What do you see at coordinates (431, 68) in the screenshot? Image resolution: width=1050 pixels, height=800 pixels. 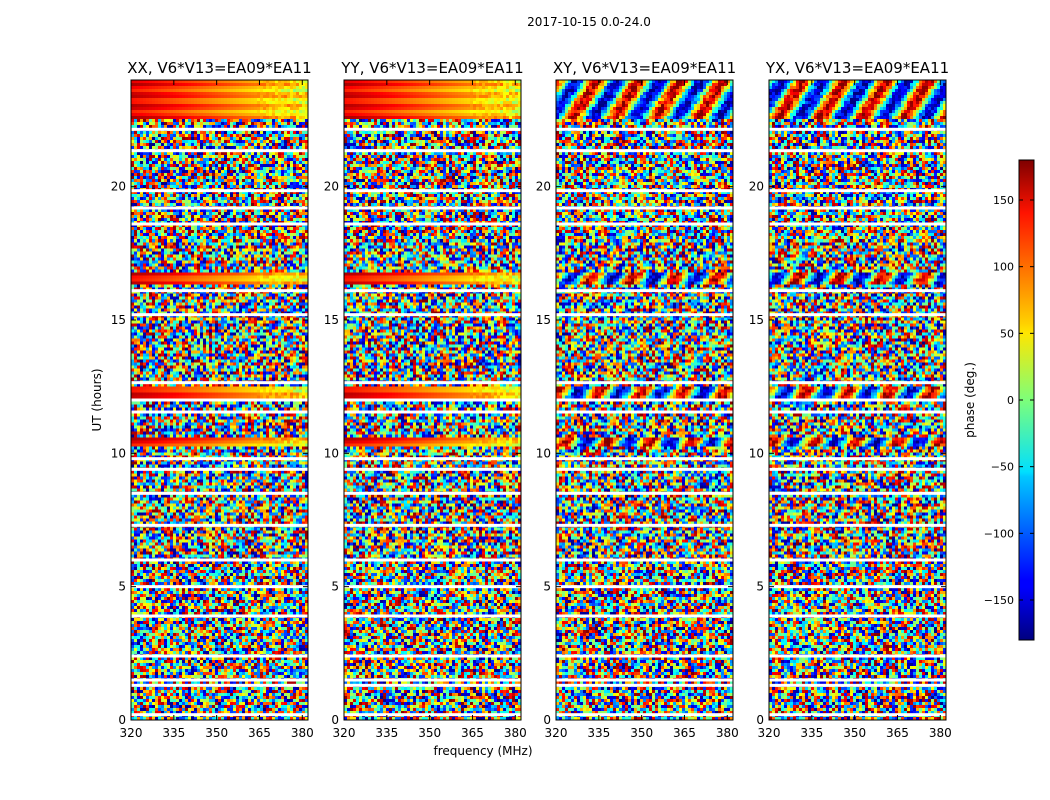 I see `panel-title: YY, V6*V13=EA09*EA11` at bounding box center [431, 68].